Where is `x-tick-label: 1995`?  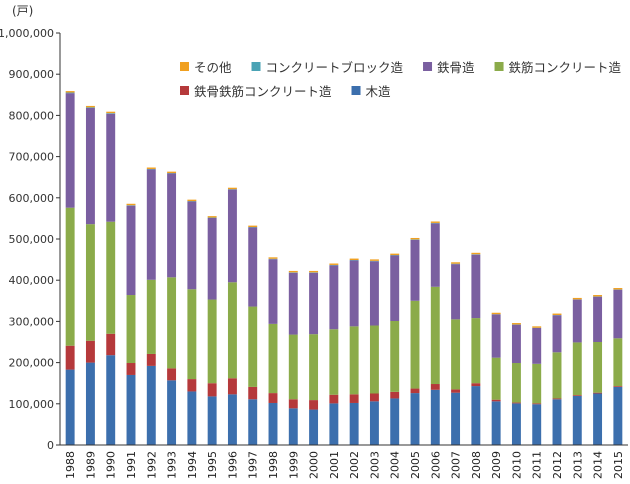 x-tick-label: 1995 is located at coordinates (212, 465).